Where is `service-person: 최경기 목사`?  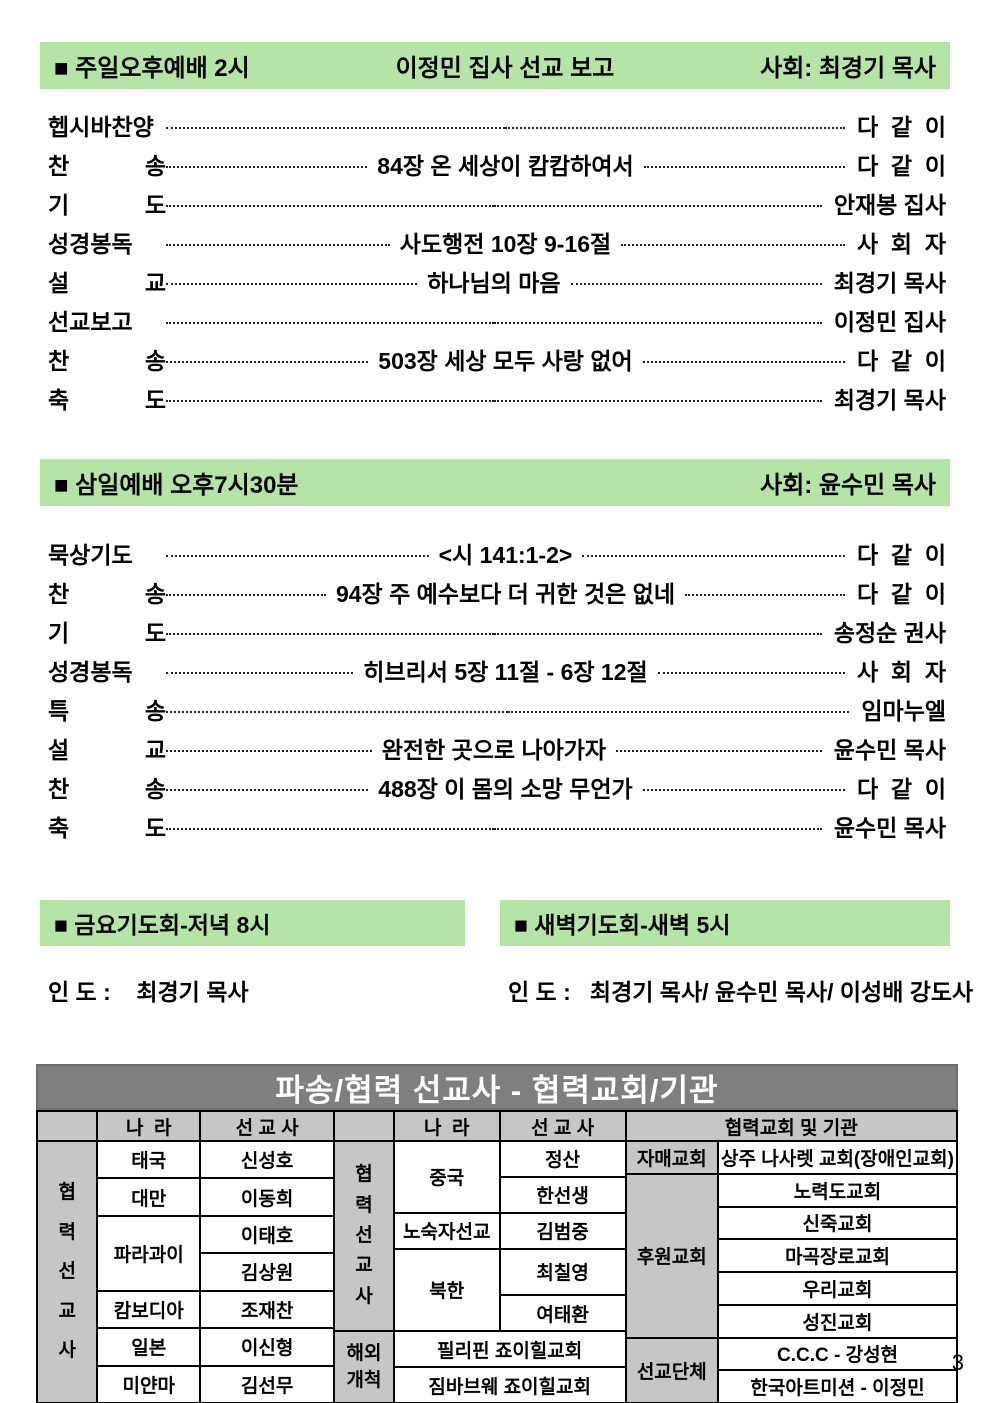 service-person: 최경기 목사 is located at coordinates (890, 399).